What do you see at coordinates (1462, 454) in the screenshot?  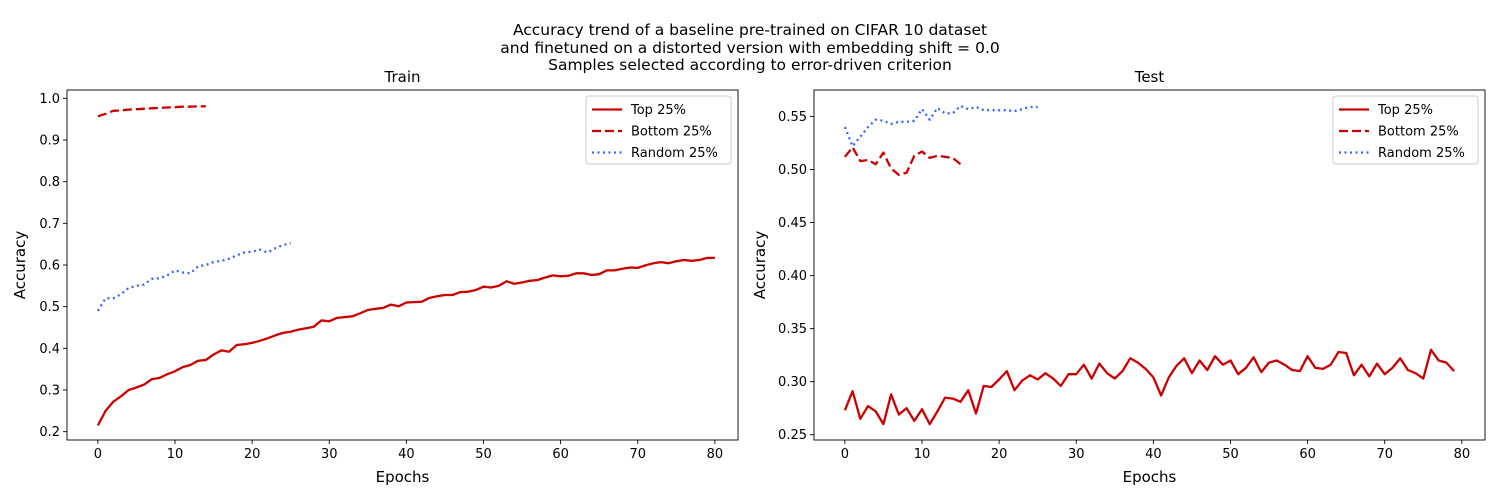 I see `test-x-tick-label: 80` at bounding box center [1462, 454].